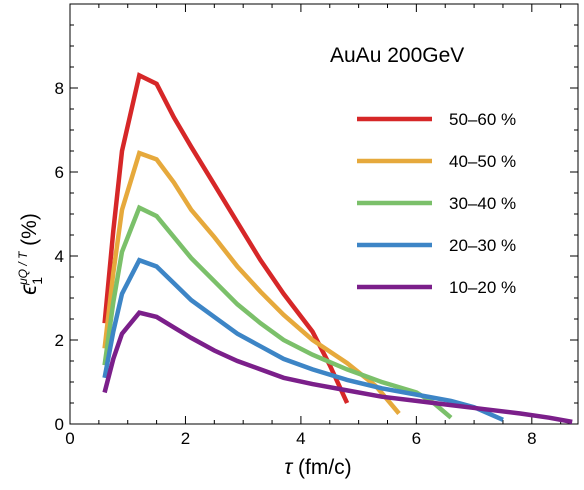 Image resolution: width=584 pixels, height=490 pixels. I want to click on x-tick-label: 0, so click(69, 438).